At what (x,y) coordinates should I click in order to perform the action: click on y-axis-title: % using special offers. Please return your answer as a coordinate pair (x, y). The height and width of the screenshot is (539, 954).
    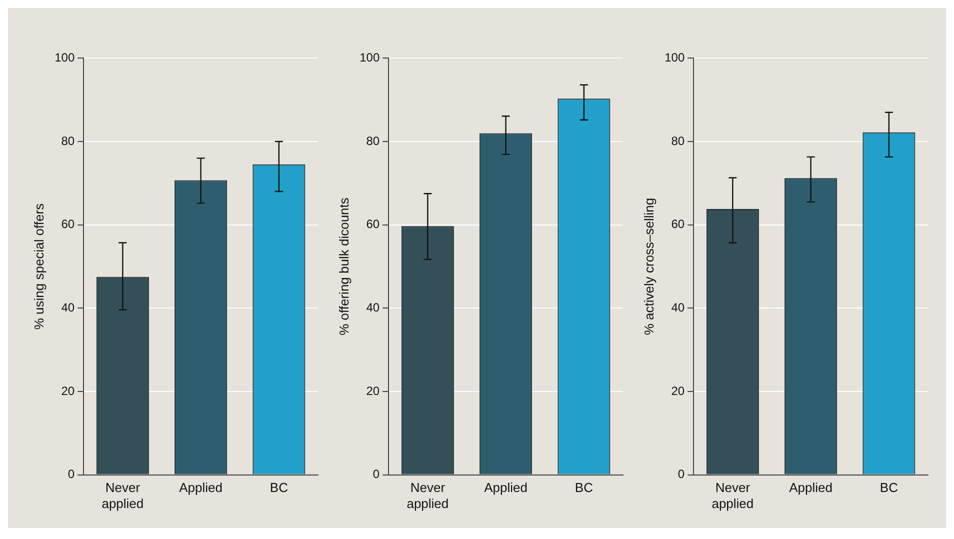
    Looking at the image, I should click on (38, 266).